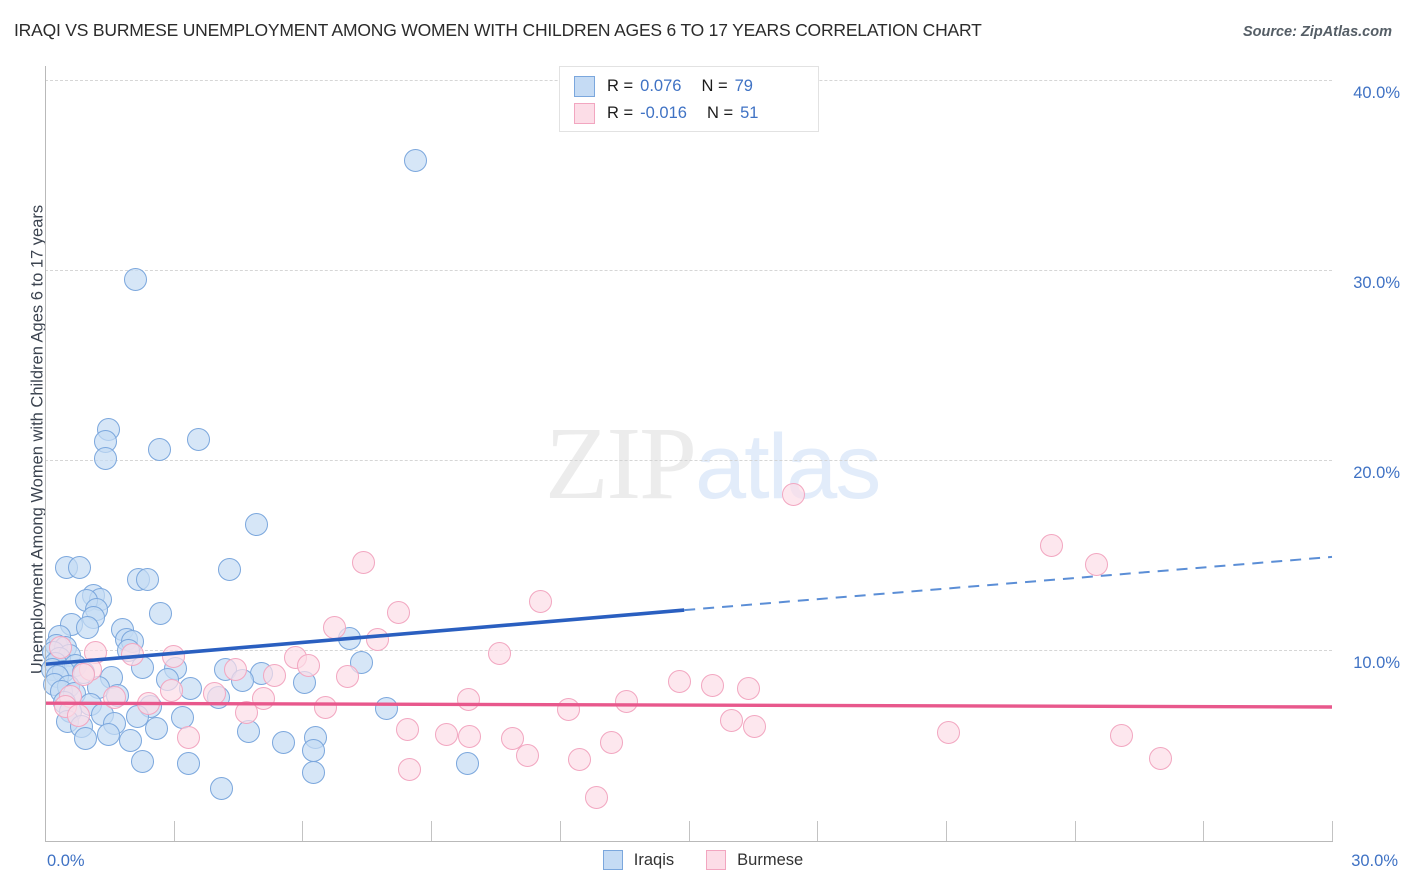  Describe the element at coordinates (584, 86) in the screenshot. I see `legend-swatch-iraqis` at that location.